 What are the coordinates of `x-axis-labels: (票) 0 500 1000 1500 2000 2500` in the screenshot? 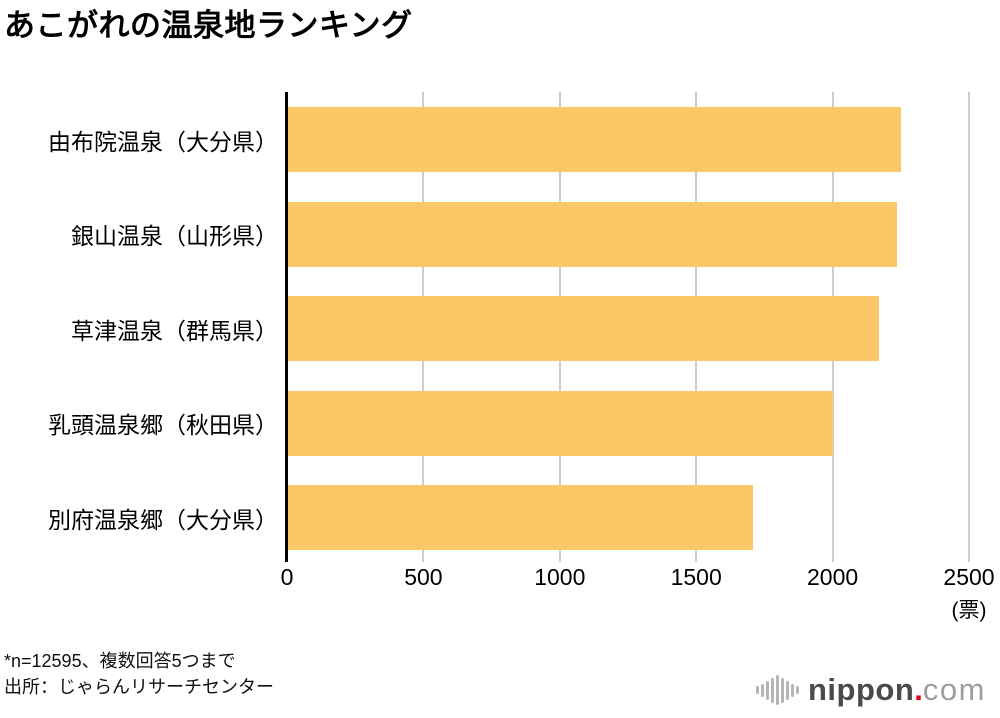 It's located at (640, 597).